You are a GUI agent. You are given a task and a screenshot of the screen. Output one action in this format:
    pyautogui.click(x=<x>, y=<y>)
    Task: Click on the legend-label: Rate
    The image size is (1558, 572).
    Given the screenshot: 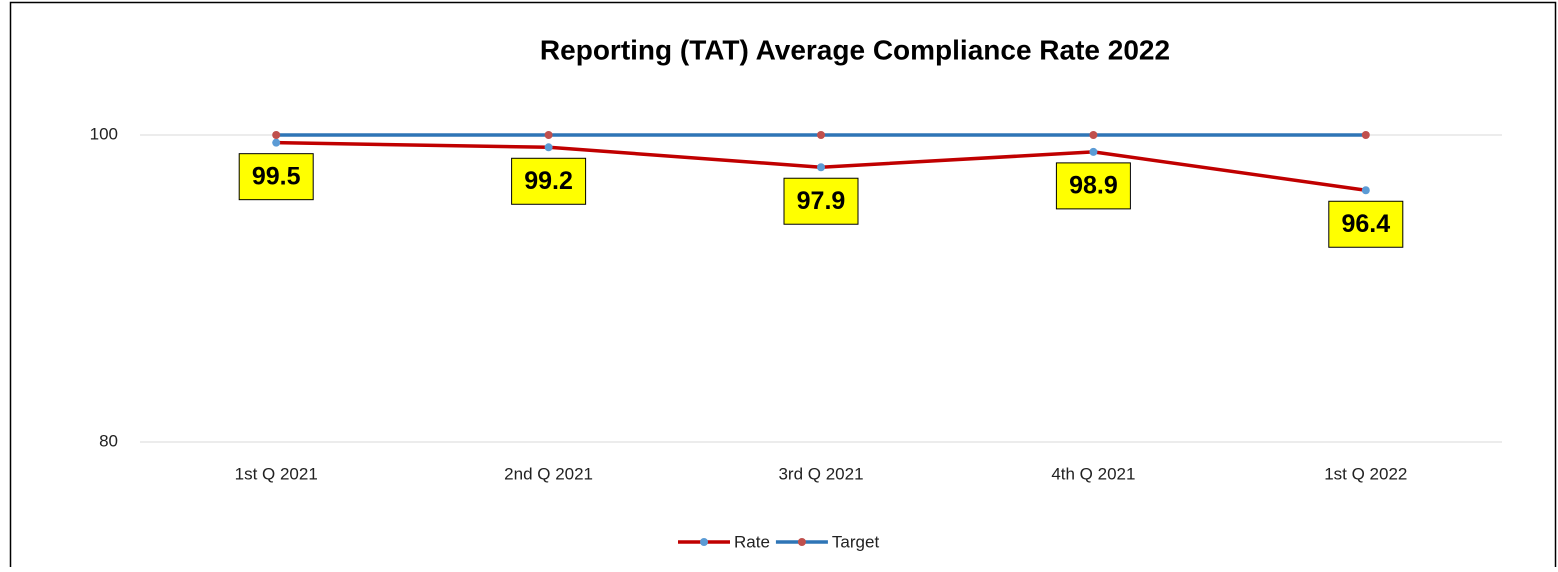 What is the action you would take?
    pyautogui.click(x=752, y=541)
    